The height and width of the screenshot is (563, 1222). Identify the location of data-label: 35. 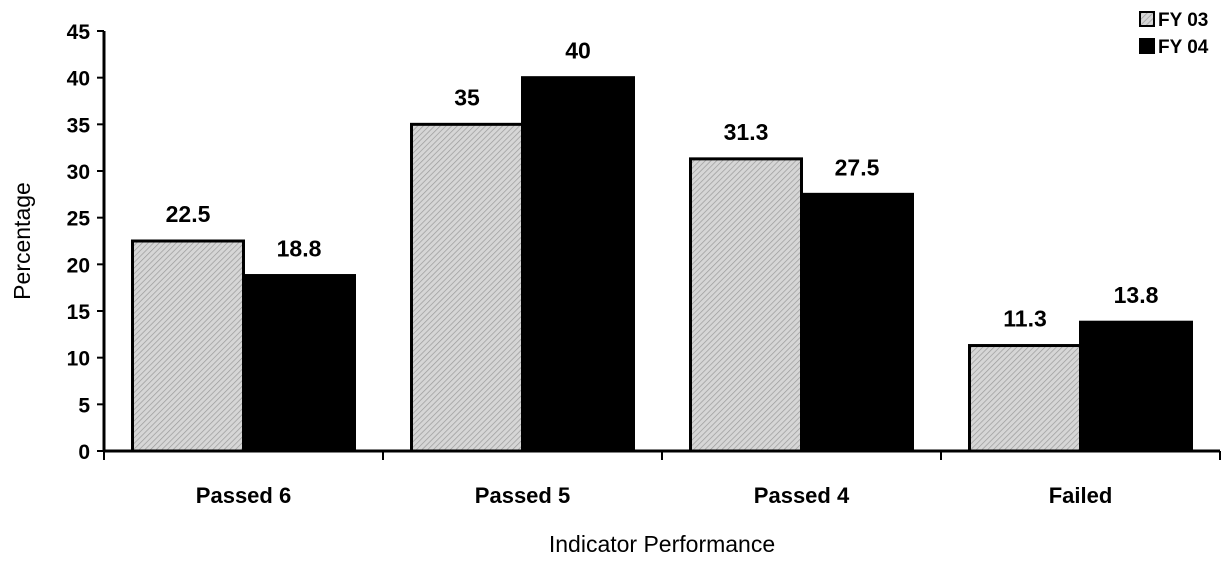
(467, 97).